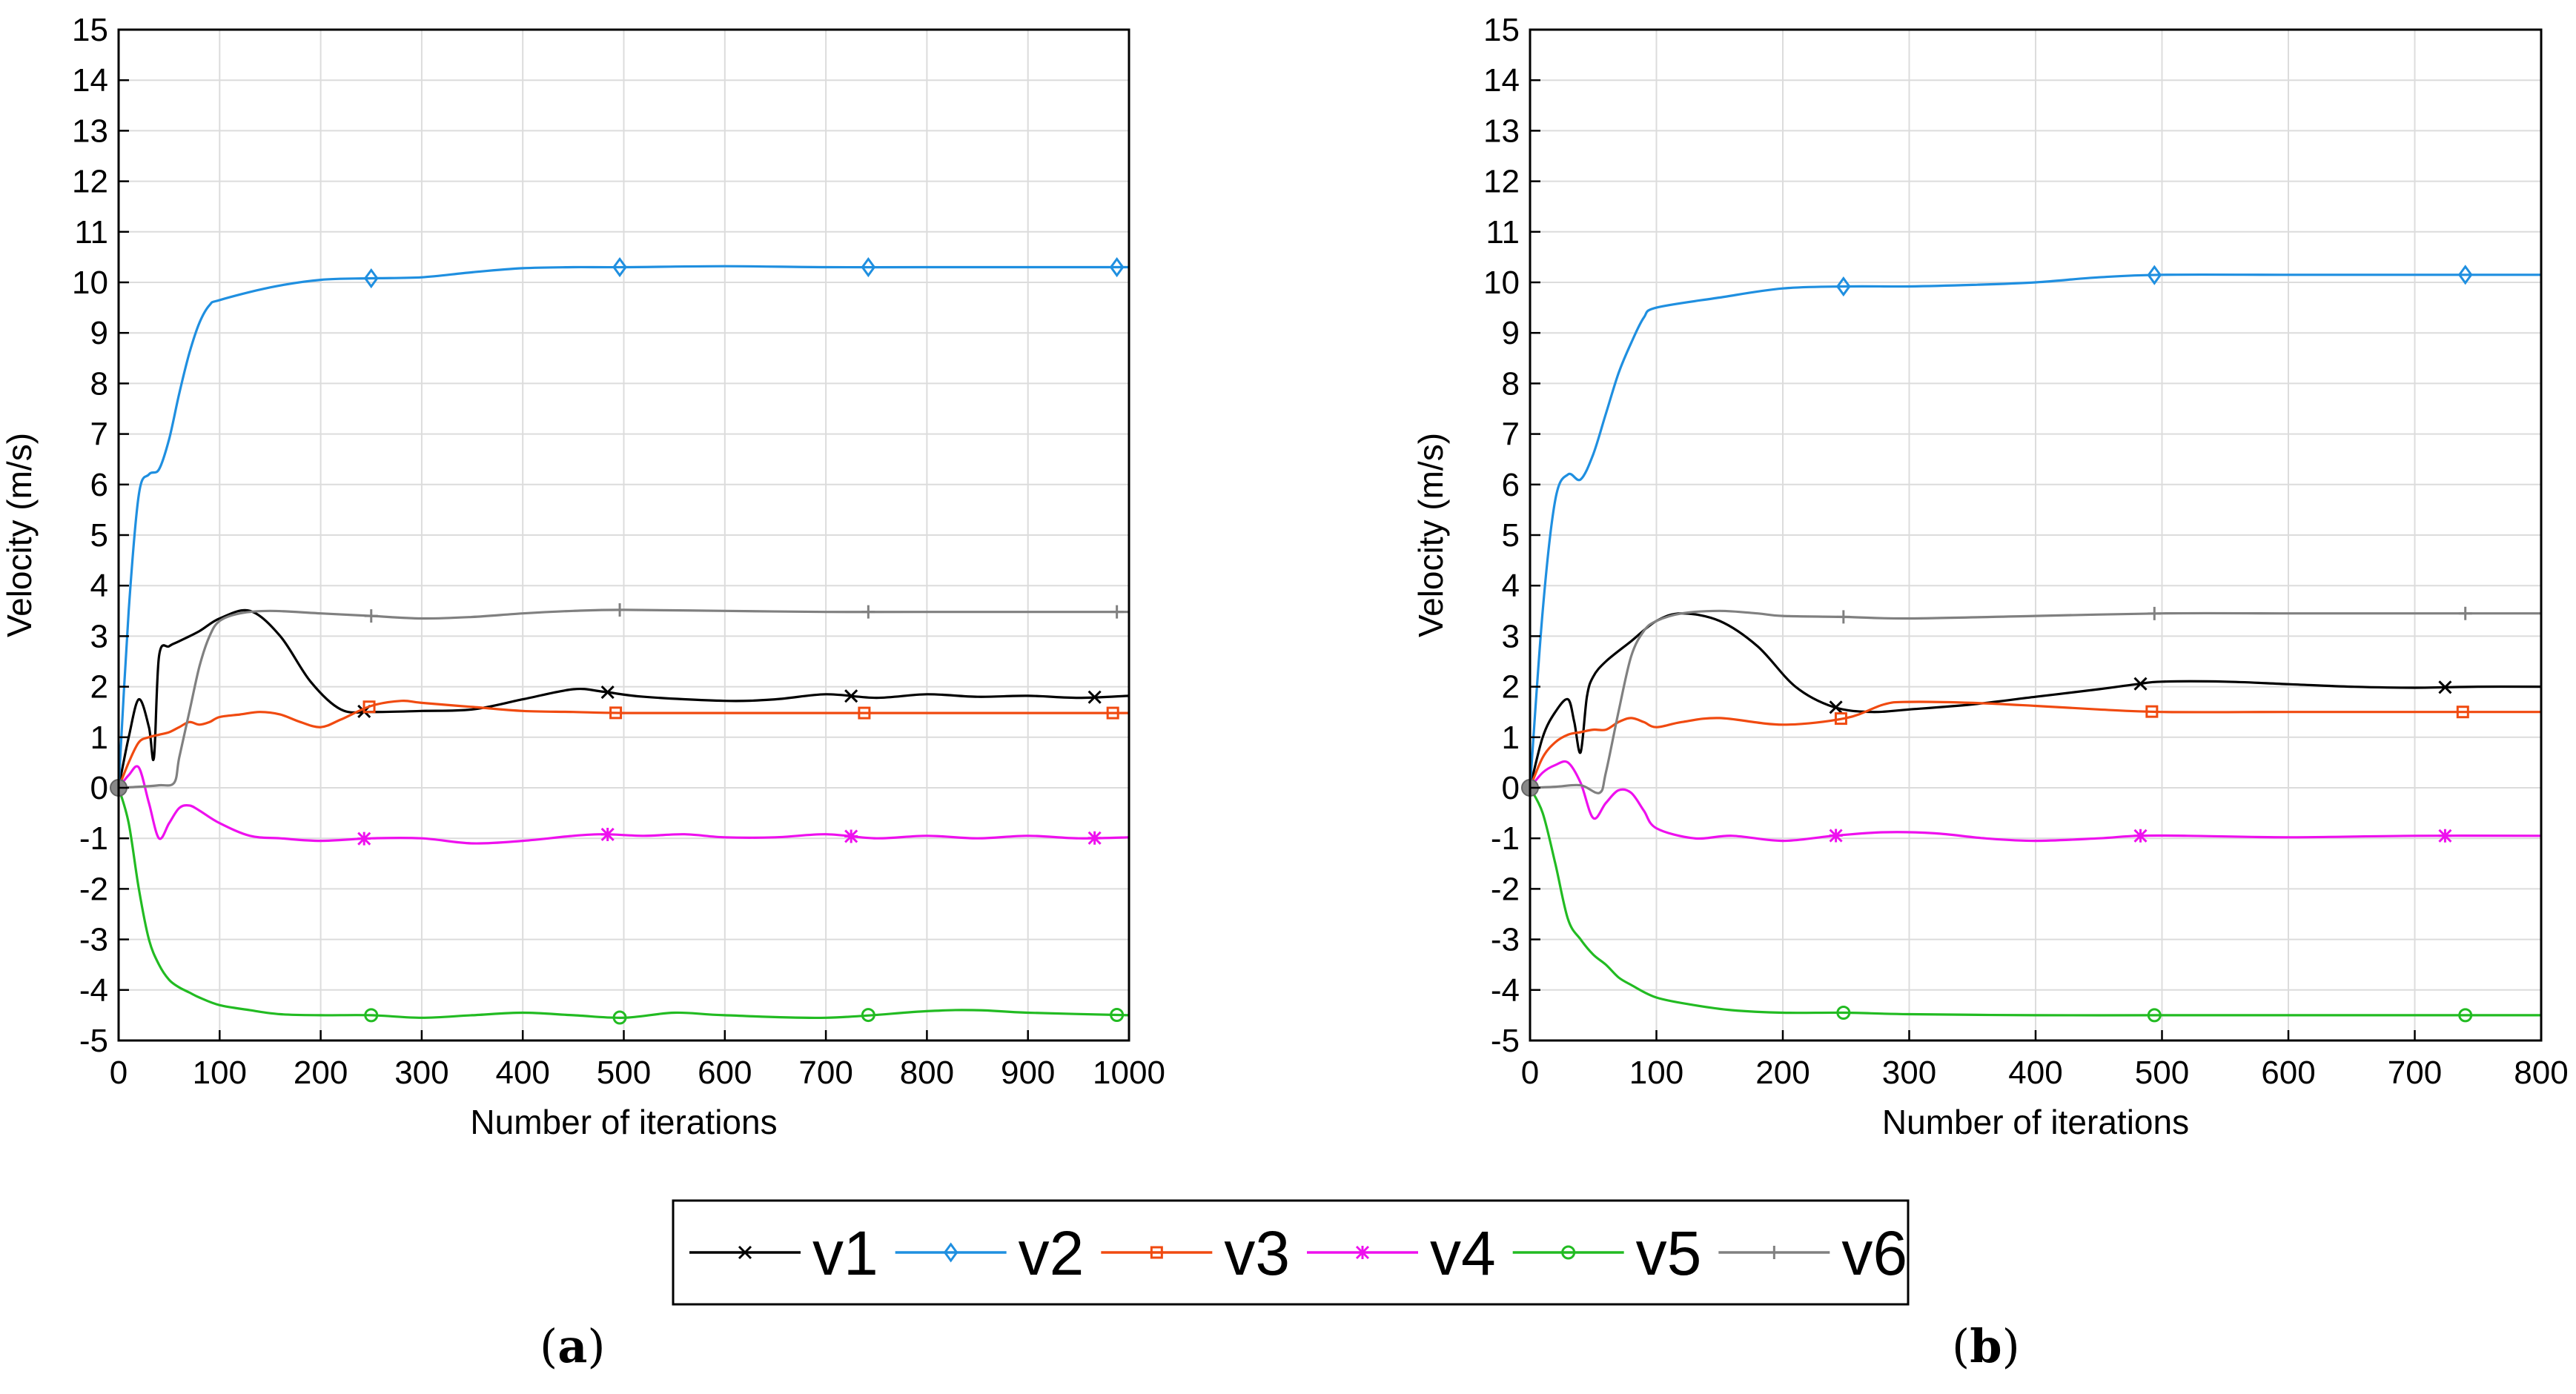 This screenshot has height=1394, width=2576. Describe the element at coordinates (90, 80) in the screenshot. I see `y-tick-label: 14` at that location.